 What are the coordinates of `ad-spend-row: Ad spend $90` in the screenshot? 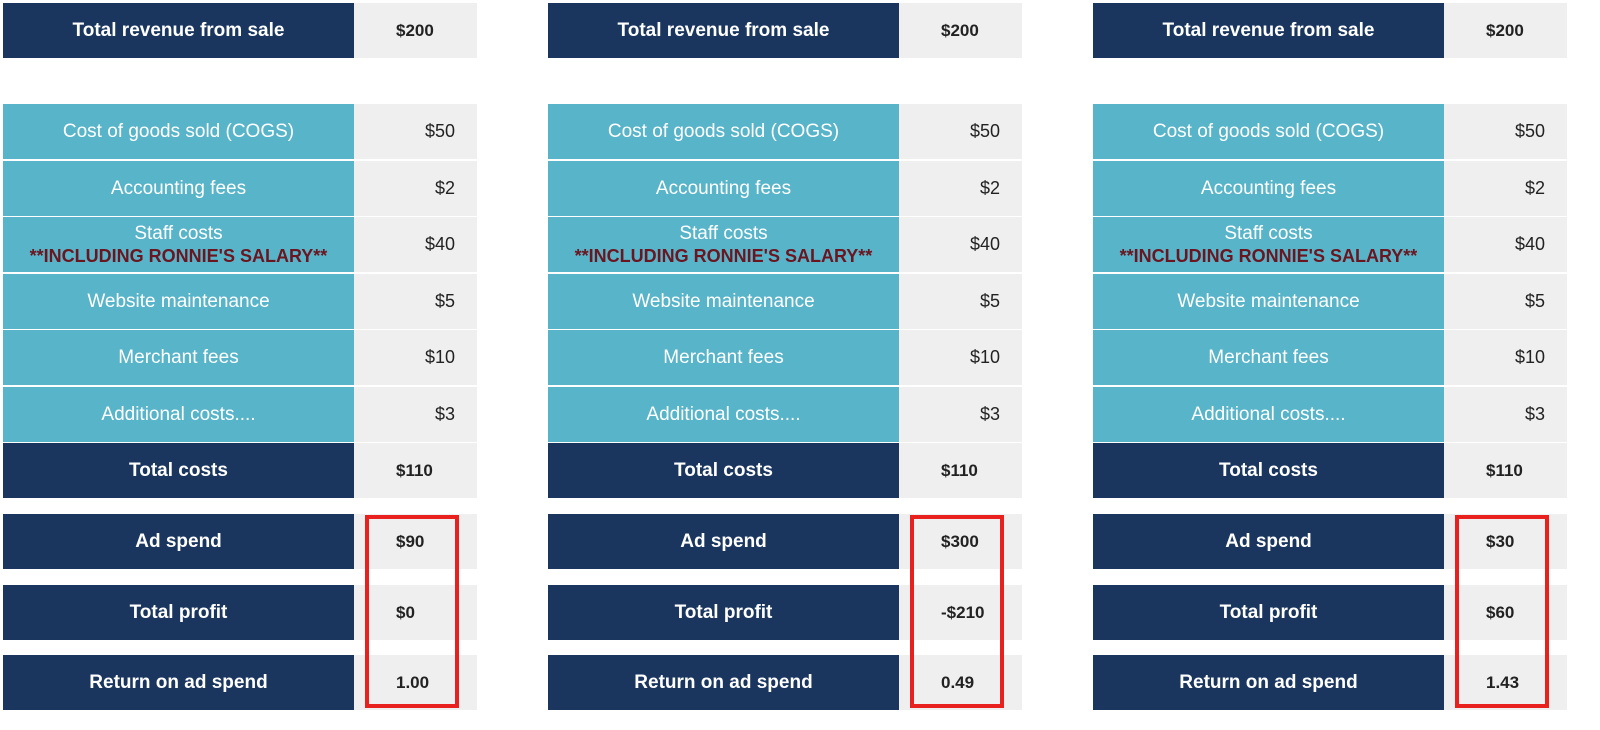 It's located at (240, 541).